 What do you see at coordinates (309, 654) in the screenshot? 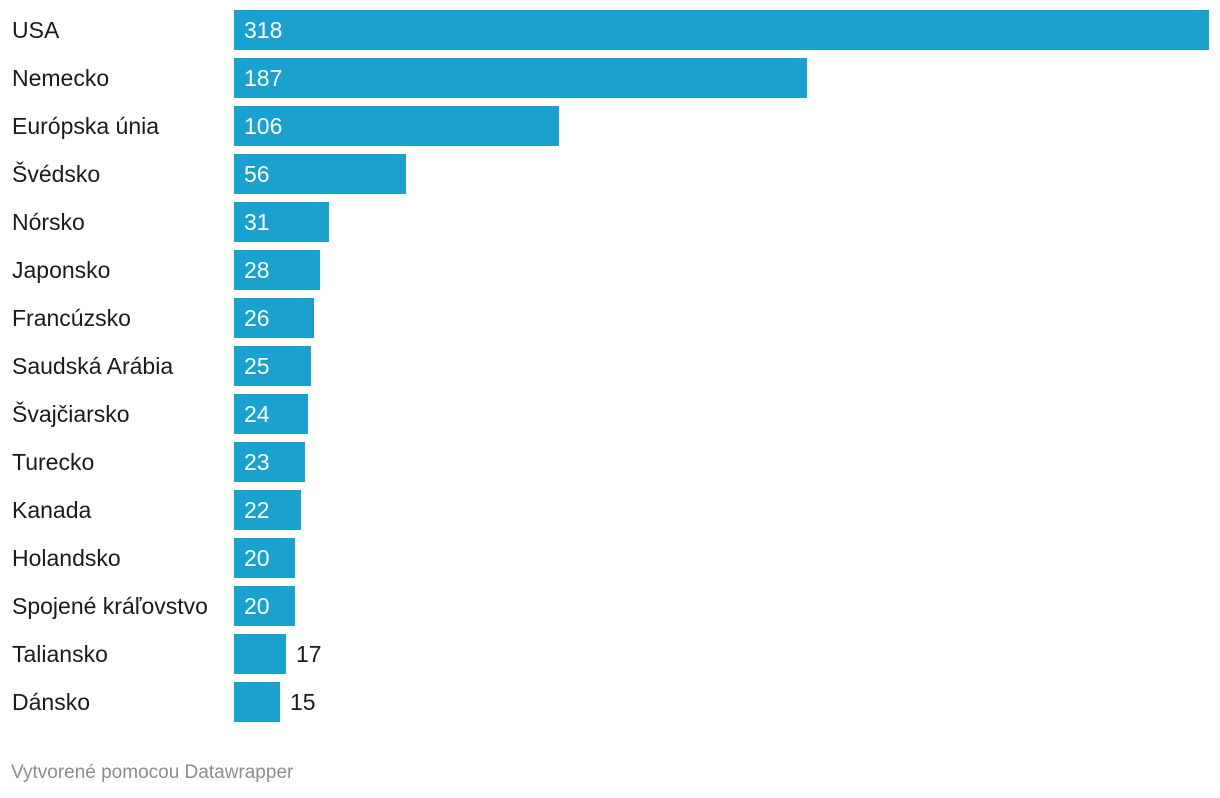
I see `value-label: 17` at bounding box center [309, 654].